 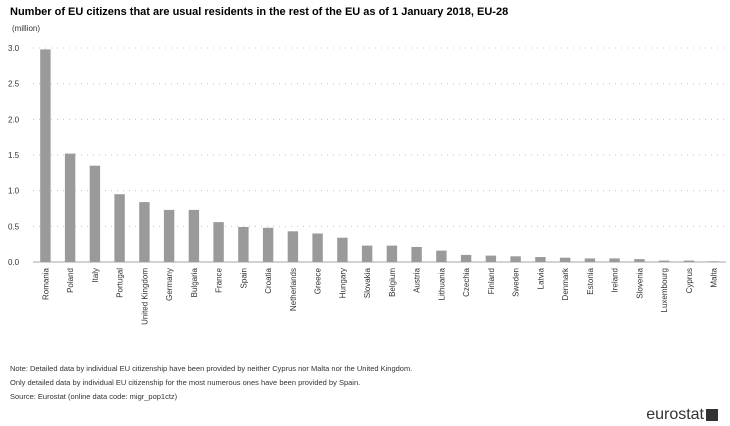 I want to click on x-category-label: Poland, so click(x=70, y=280).